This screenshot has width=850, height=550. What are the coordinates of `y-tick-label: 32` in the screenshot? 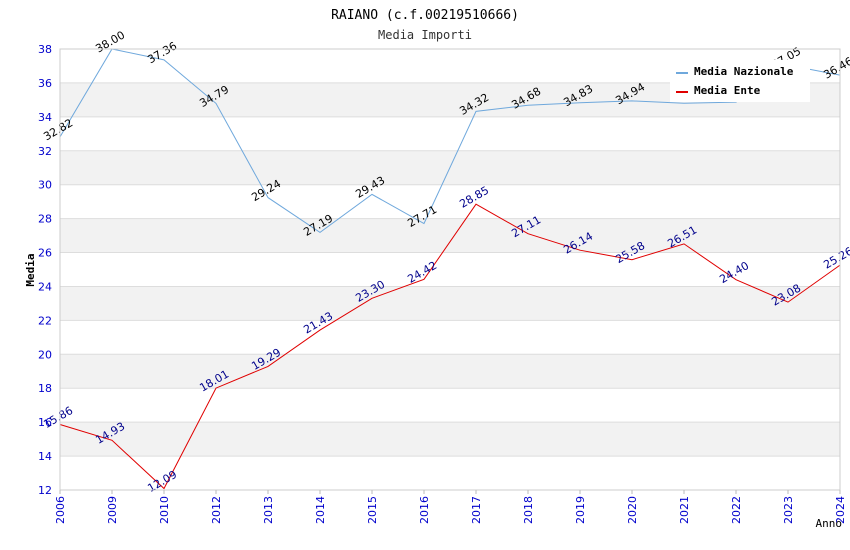 It's located at (45, 151).